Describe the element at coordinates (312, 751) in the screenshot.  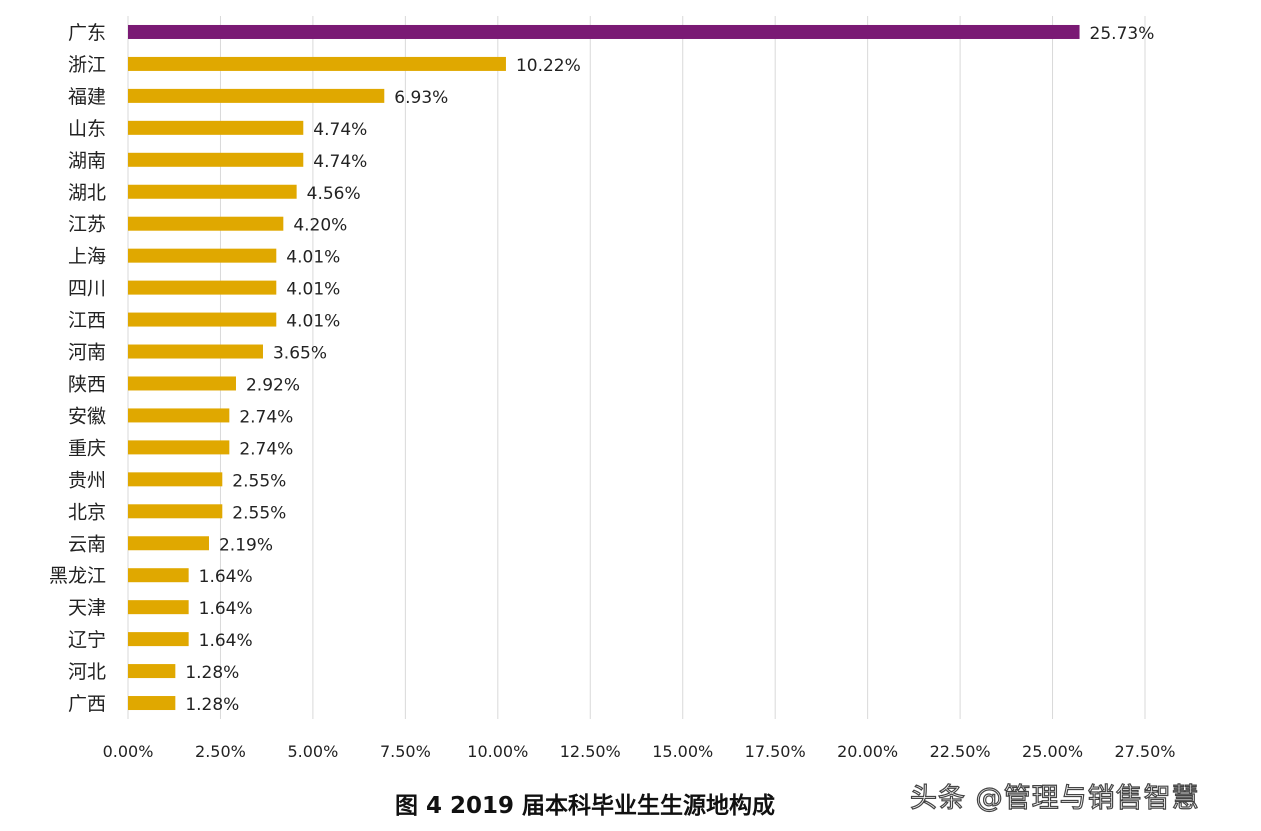
I see `x-tick-label: 5.00%` at that location.